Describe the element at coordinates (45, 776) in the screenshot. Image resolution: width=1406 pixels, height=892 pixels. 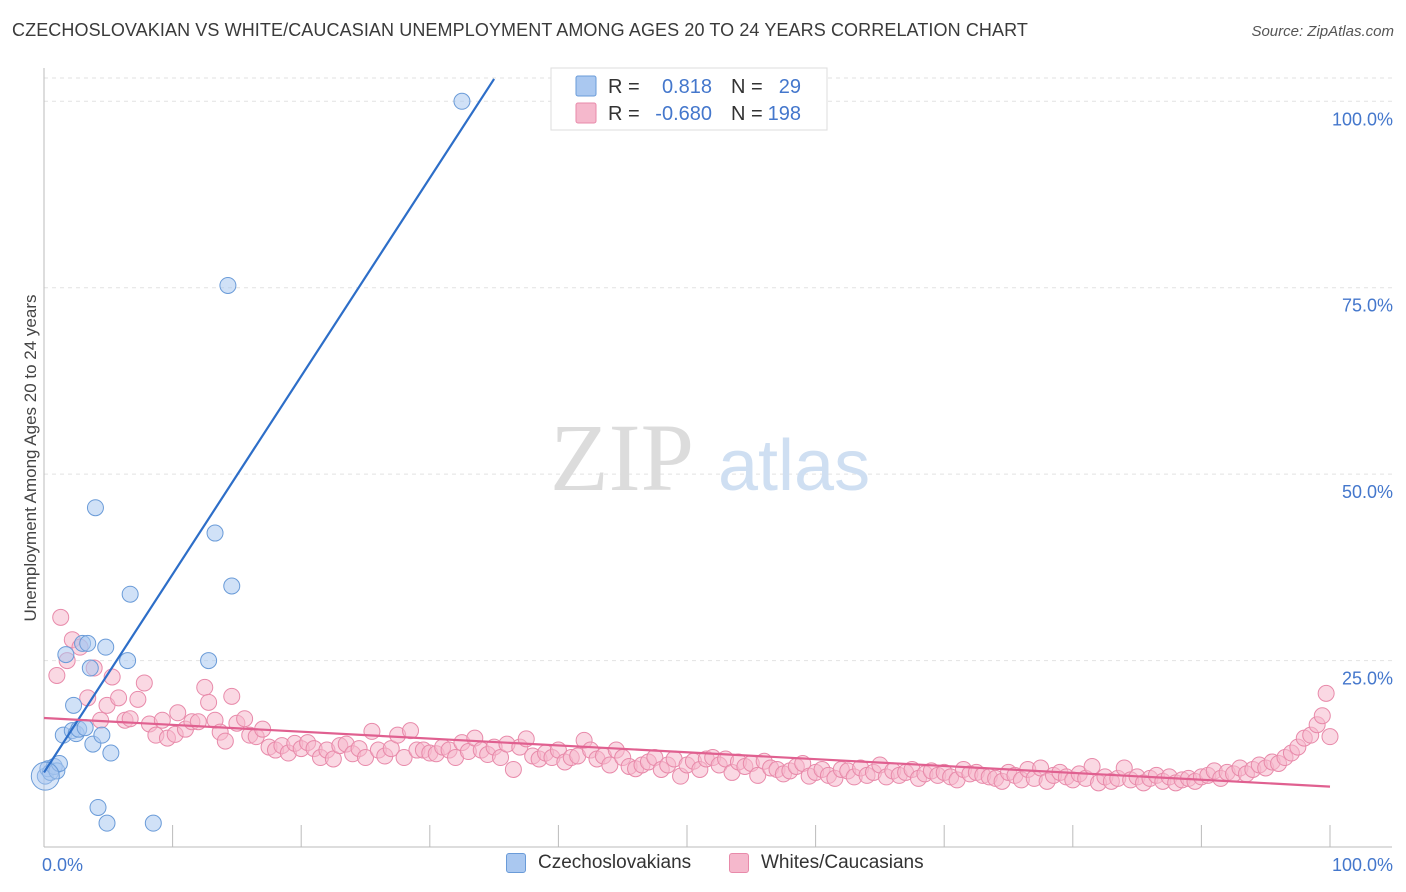
I see `czech-point-cluster` at that location.